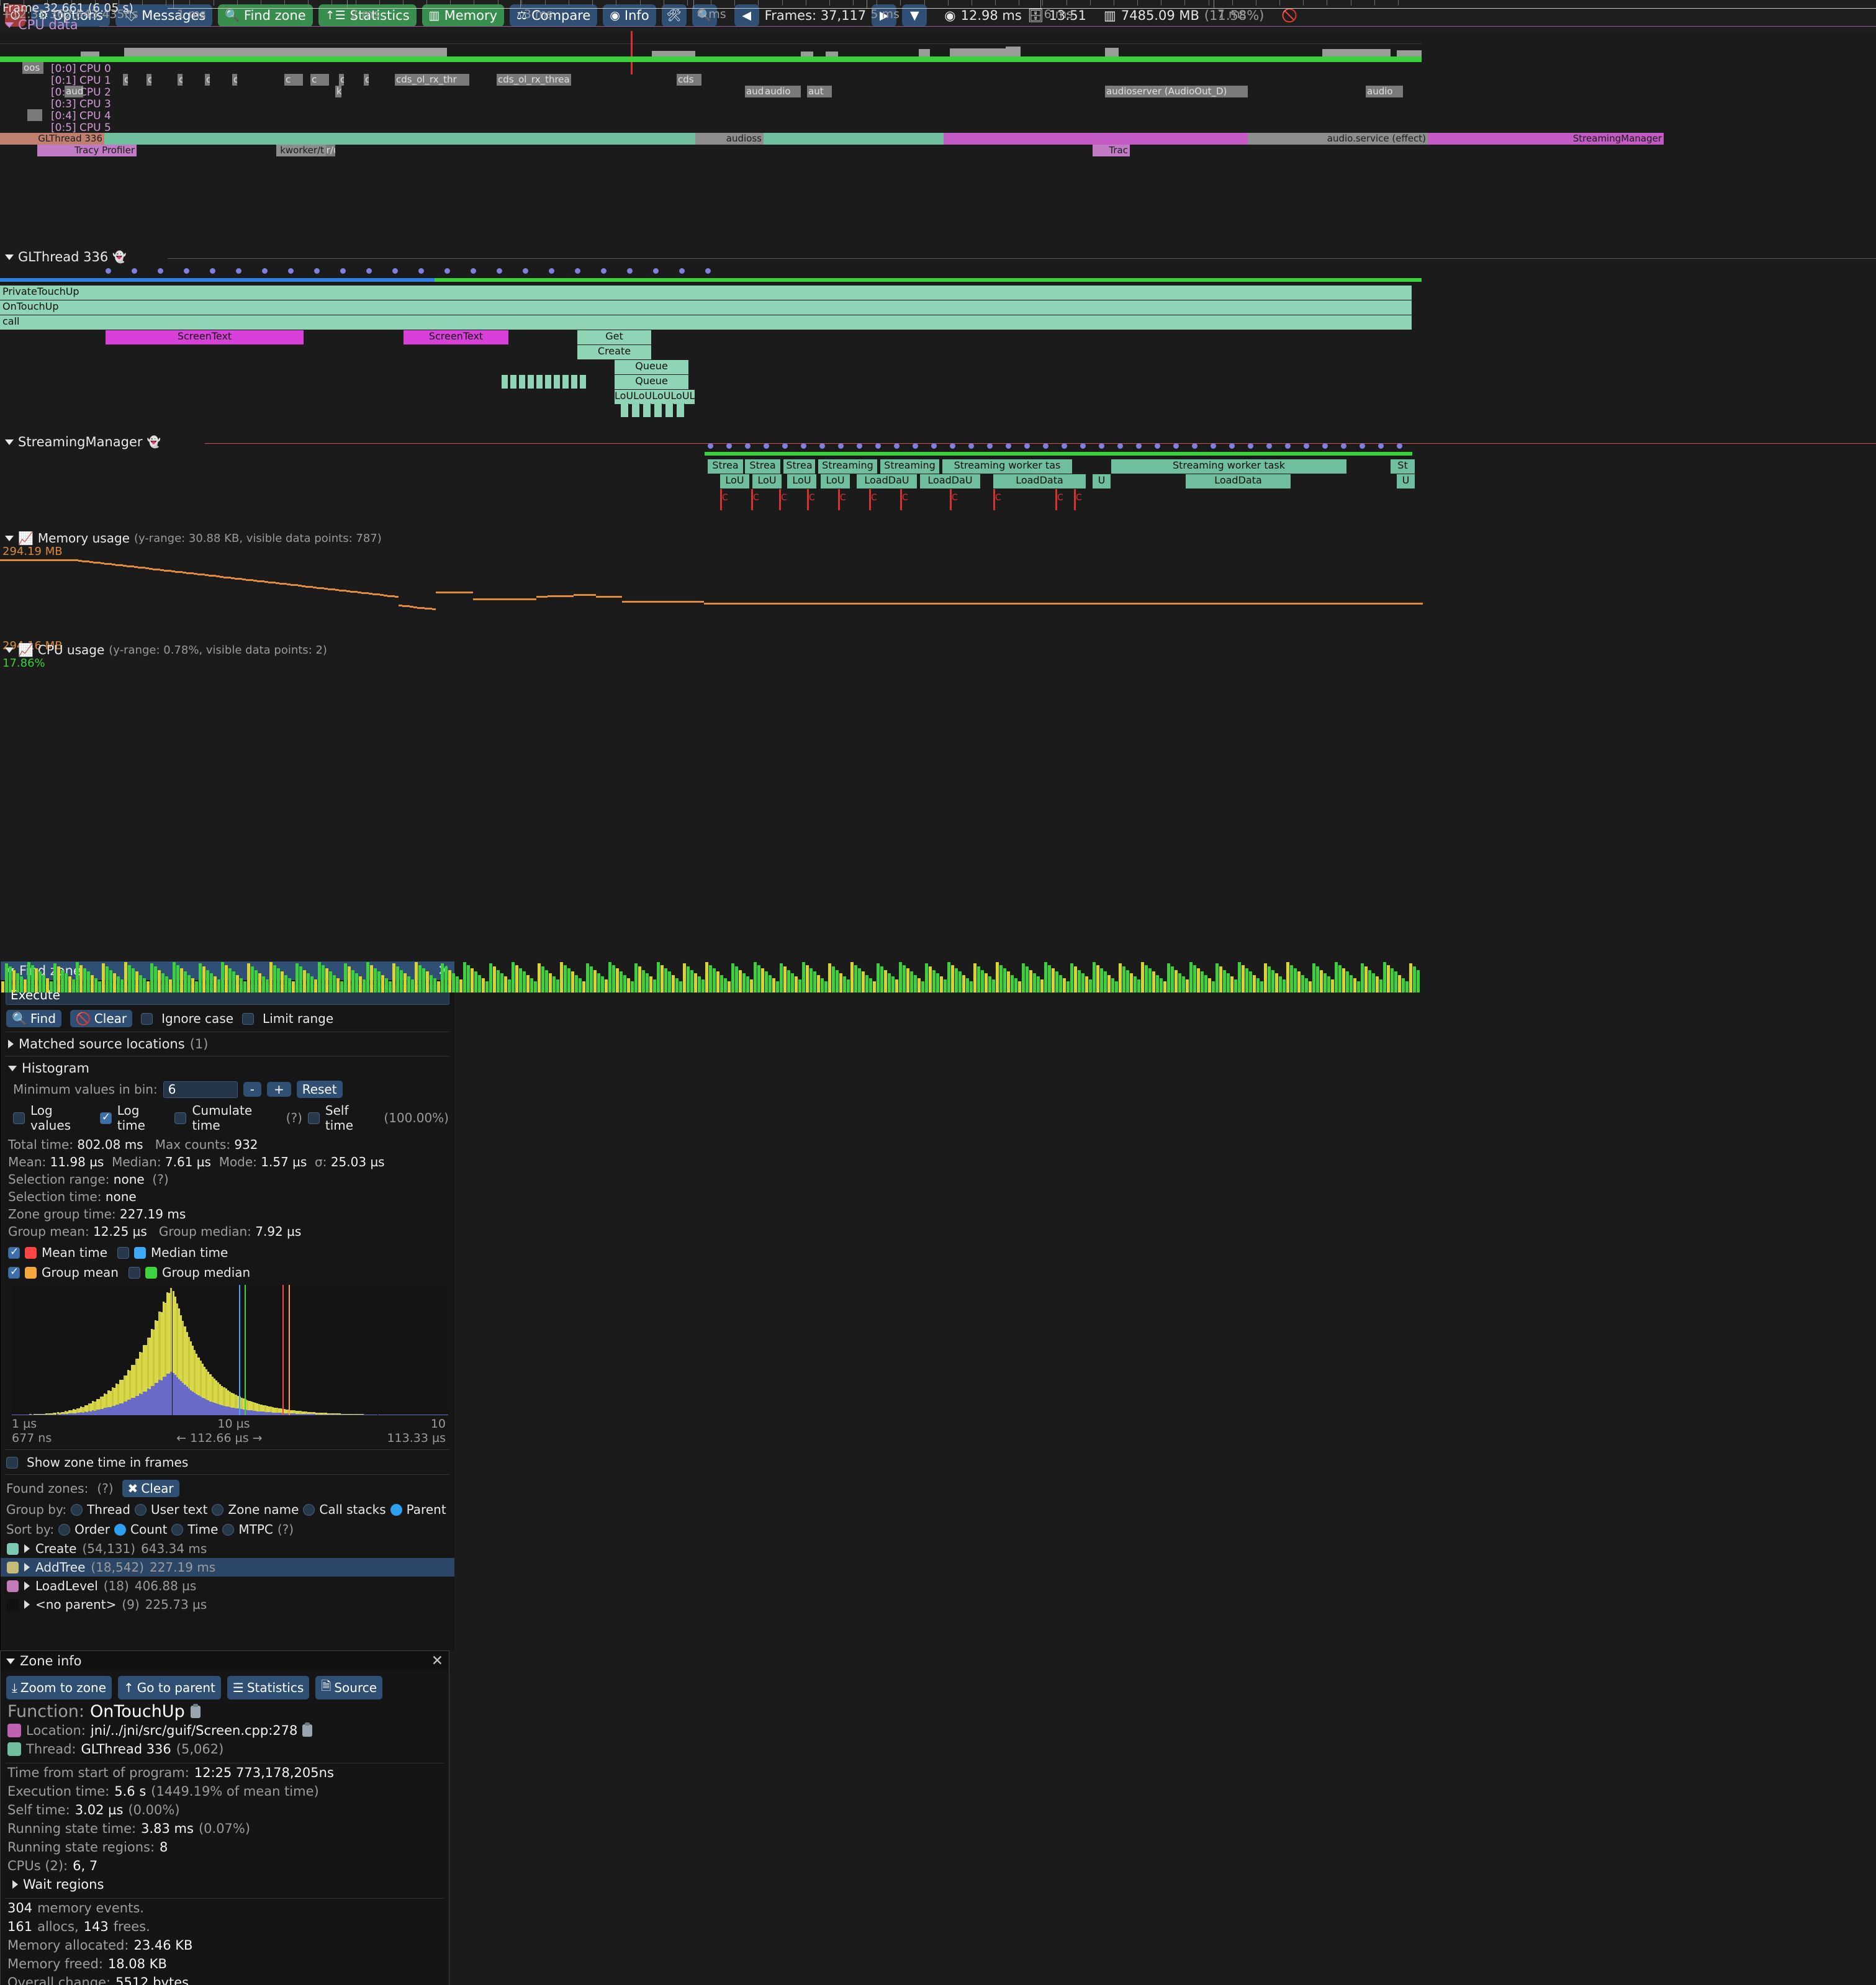 The height and width of the screenshot is (1985, 1876). I want to click on no-signal-icon: 🚫, so click(1289, 15).